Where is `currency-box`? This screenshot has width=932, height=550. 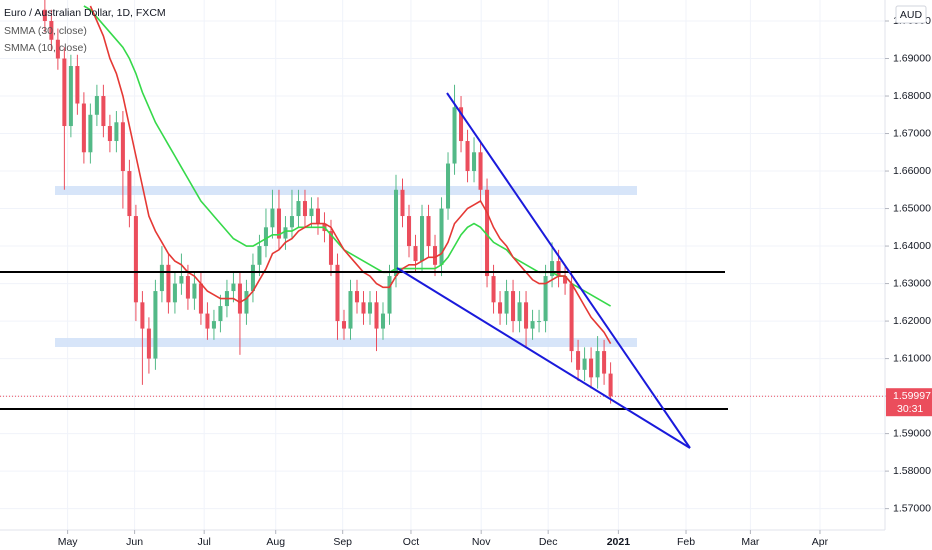 currency-box is located at coordinates (911, 14).